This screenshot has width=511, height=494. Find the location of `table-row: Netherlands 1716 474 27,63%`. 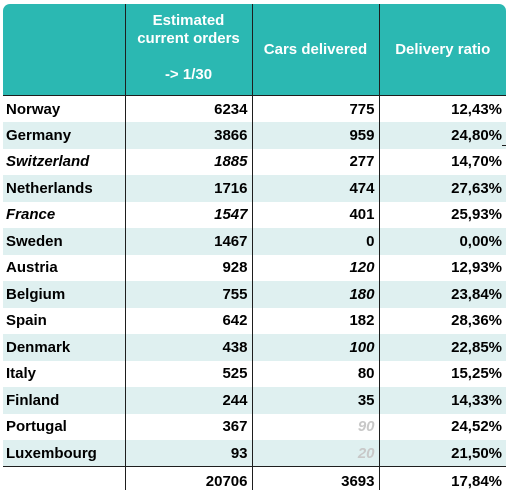

table-row: Netherlands 1716 474 27,63% is located at coordinates (254, 188).